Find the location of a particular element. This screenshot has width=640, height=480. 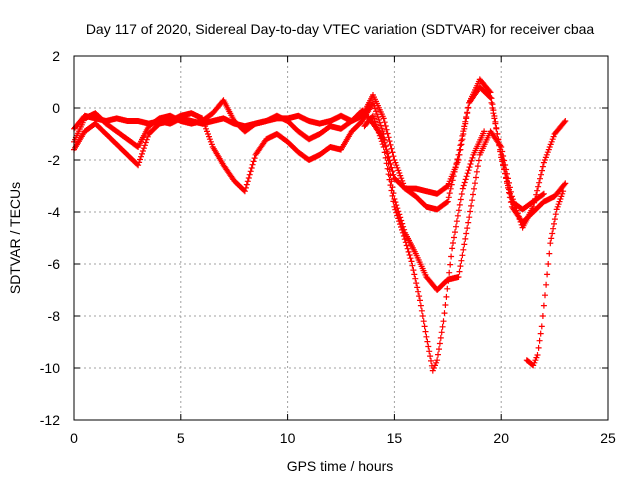

x-tick-label: 15 is located at coordinates (395, 438).